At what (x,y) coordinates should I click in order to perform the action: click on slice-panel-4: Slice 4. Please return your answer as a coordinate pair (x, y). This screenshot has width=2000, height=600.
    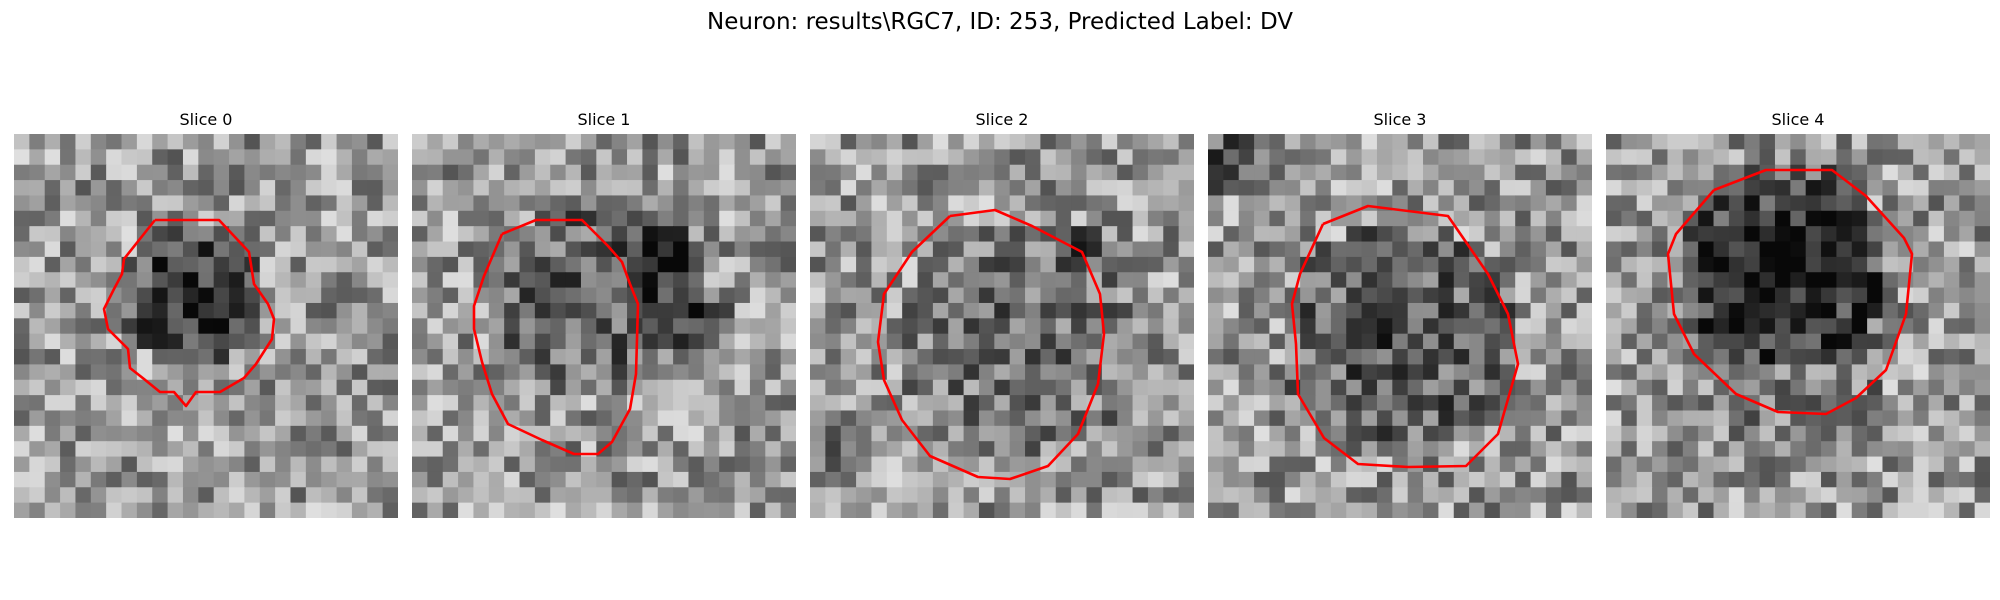
    Looking at the image, I should click on (1798, 313).